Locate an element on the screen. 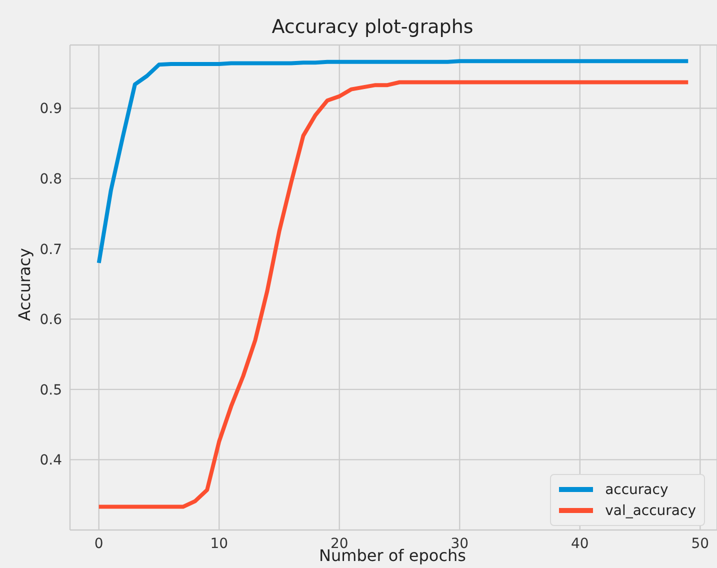  x-tick-label: 10 is located at coordinates (219, 544).